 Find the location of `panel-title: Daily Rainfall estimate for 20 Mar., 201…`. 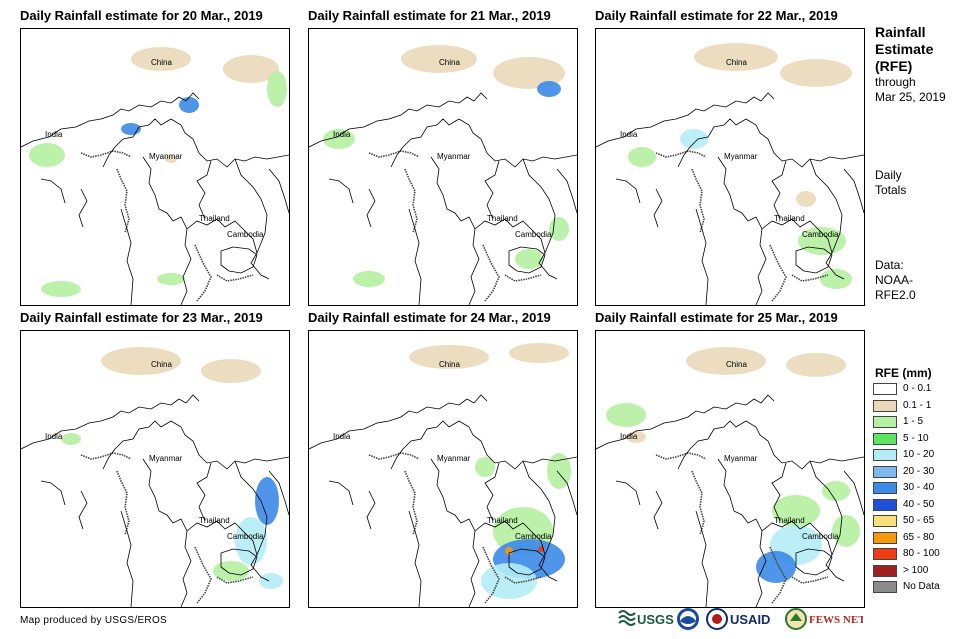

panel-title: Daily Rainfall estimate for 20 Mar., 201… is located at coordinates (141, 15).